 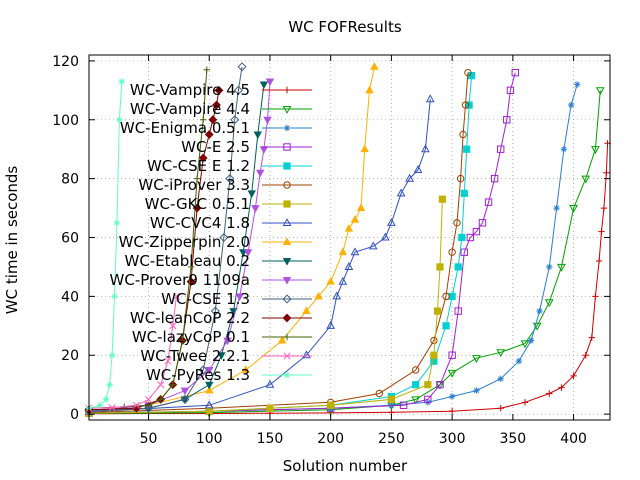 I want to click on y-tick-label: 40, so click(x=70, y=297).